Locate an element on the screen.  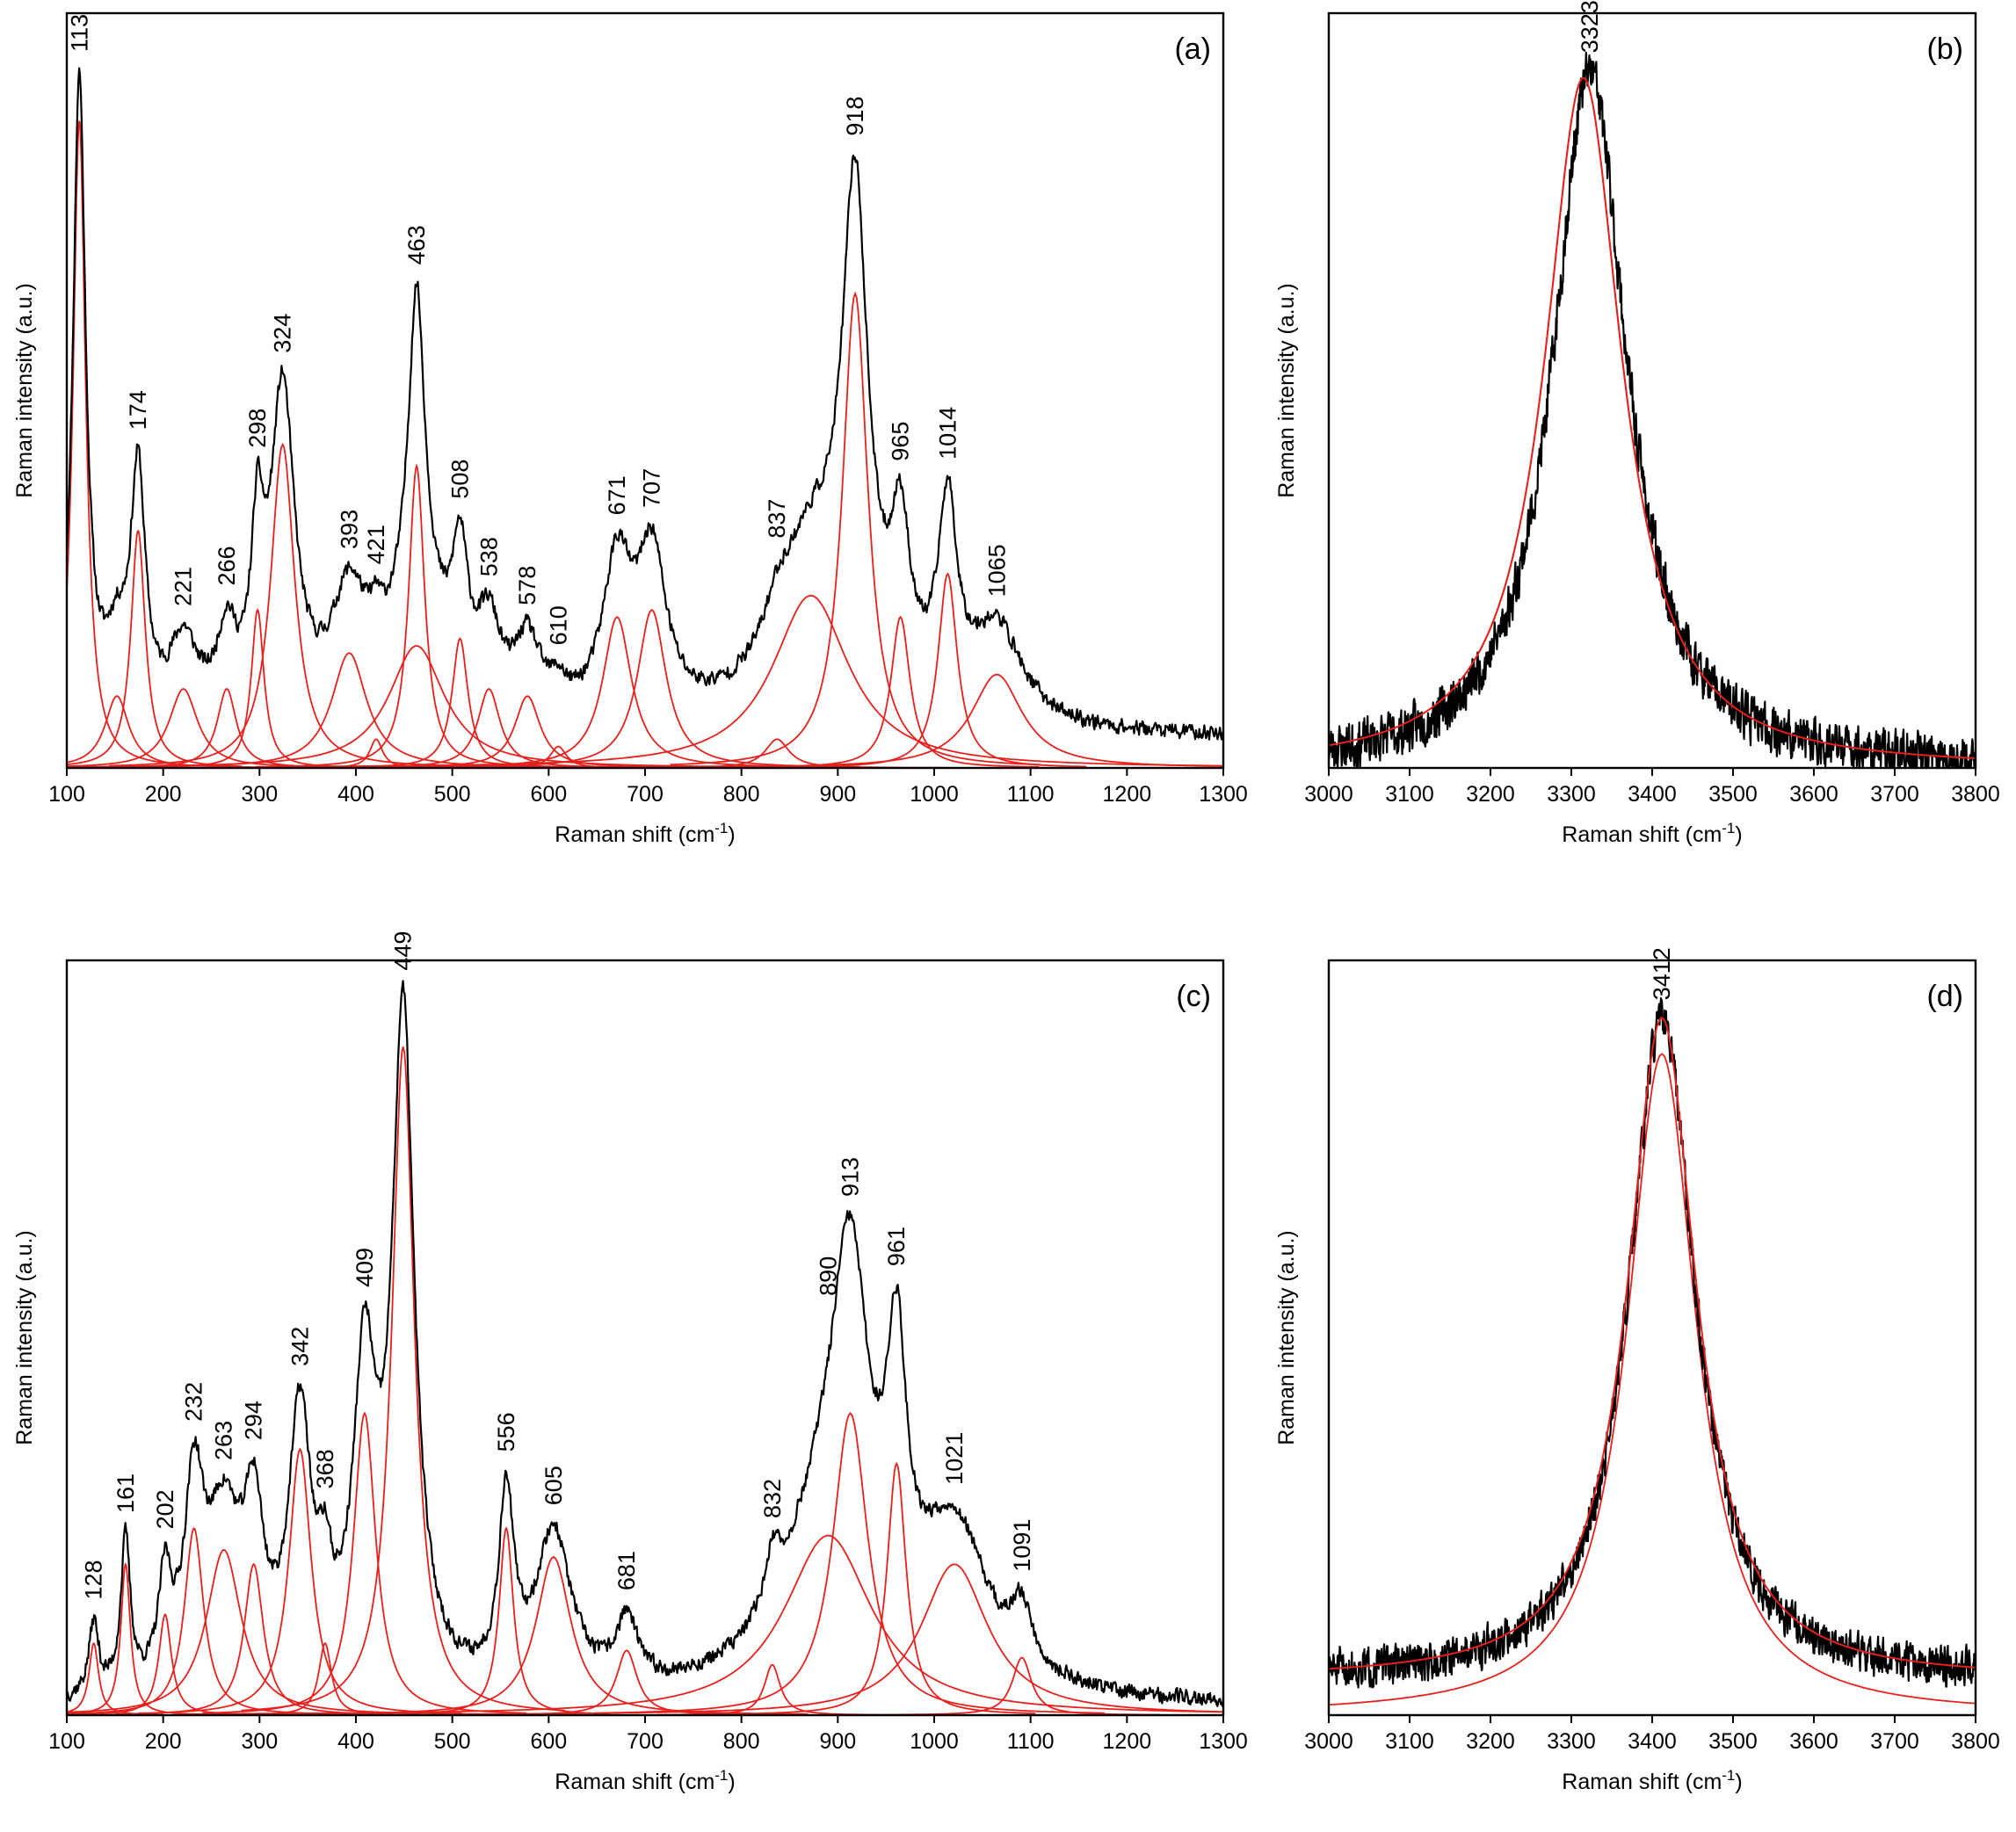
x-tick-label-c-3: 400 is located at coordinates (355, 1741).